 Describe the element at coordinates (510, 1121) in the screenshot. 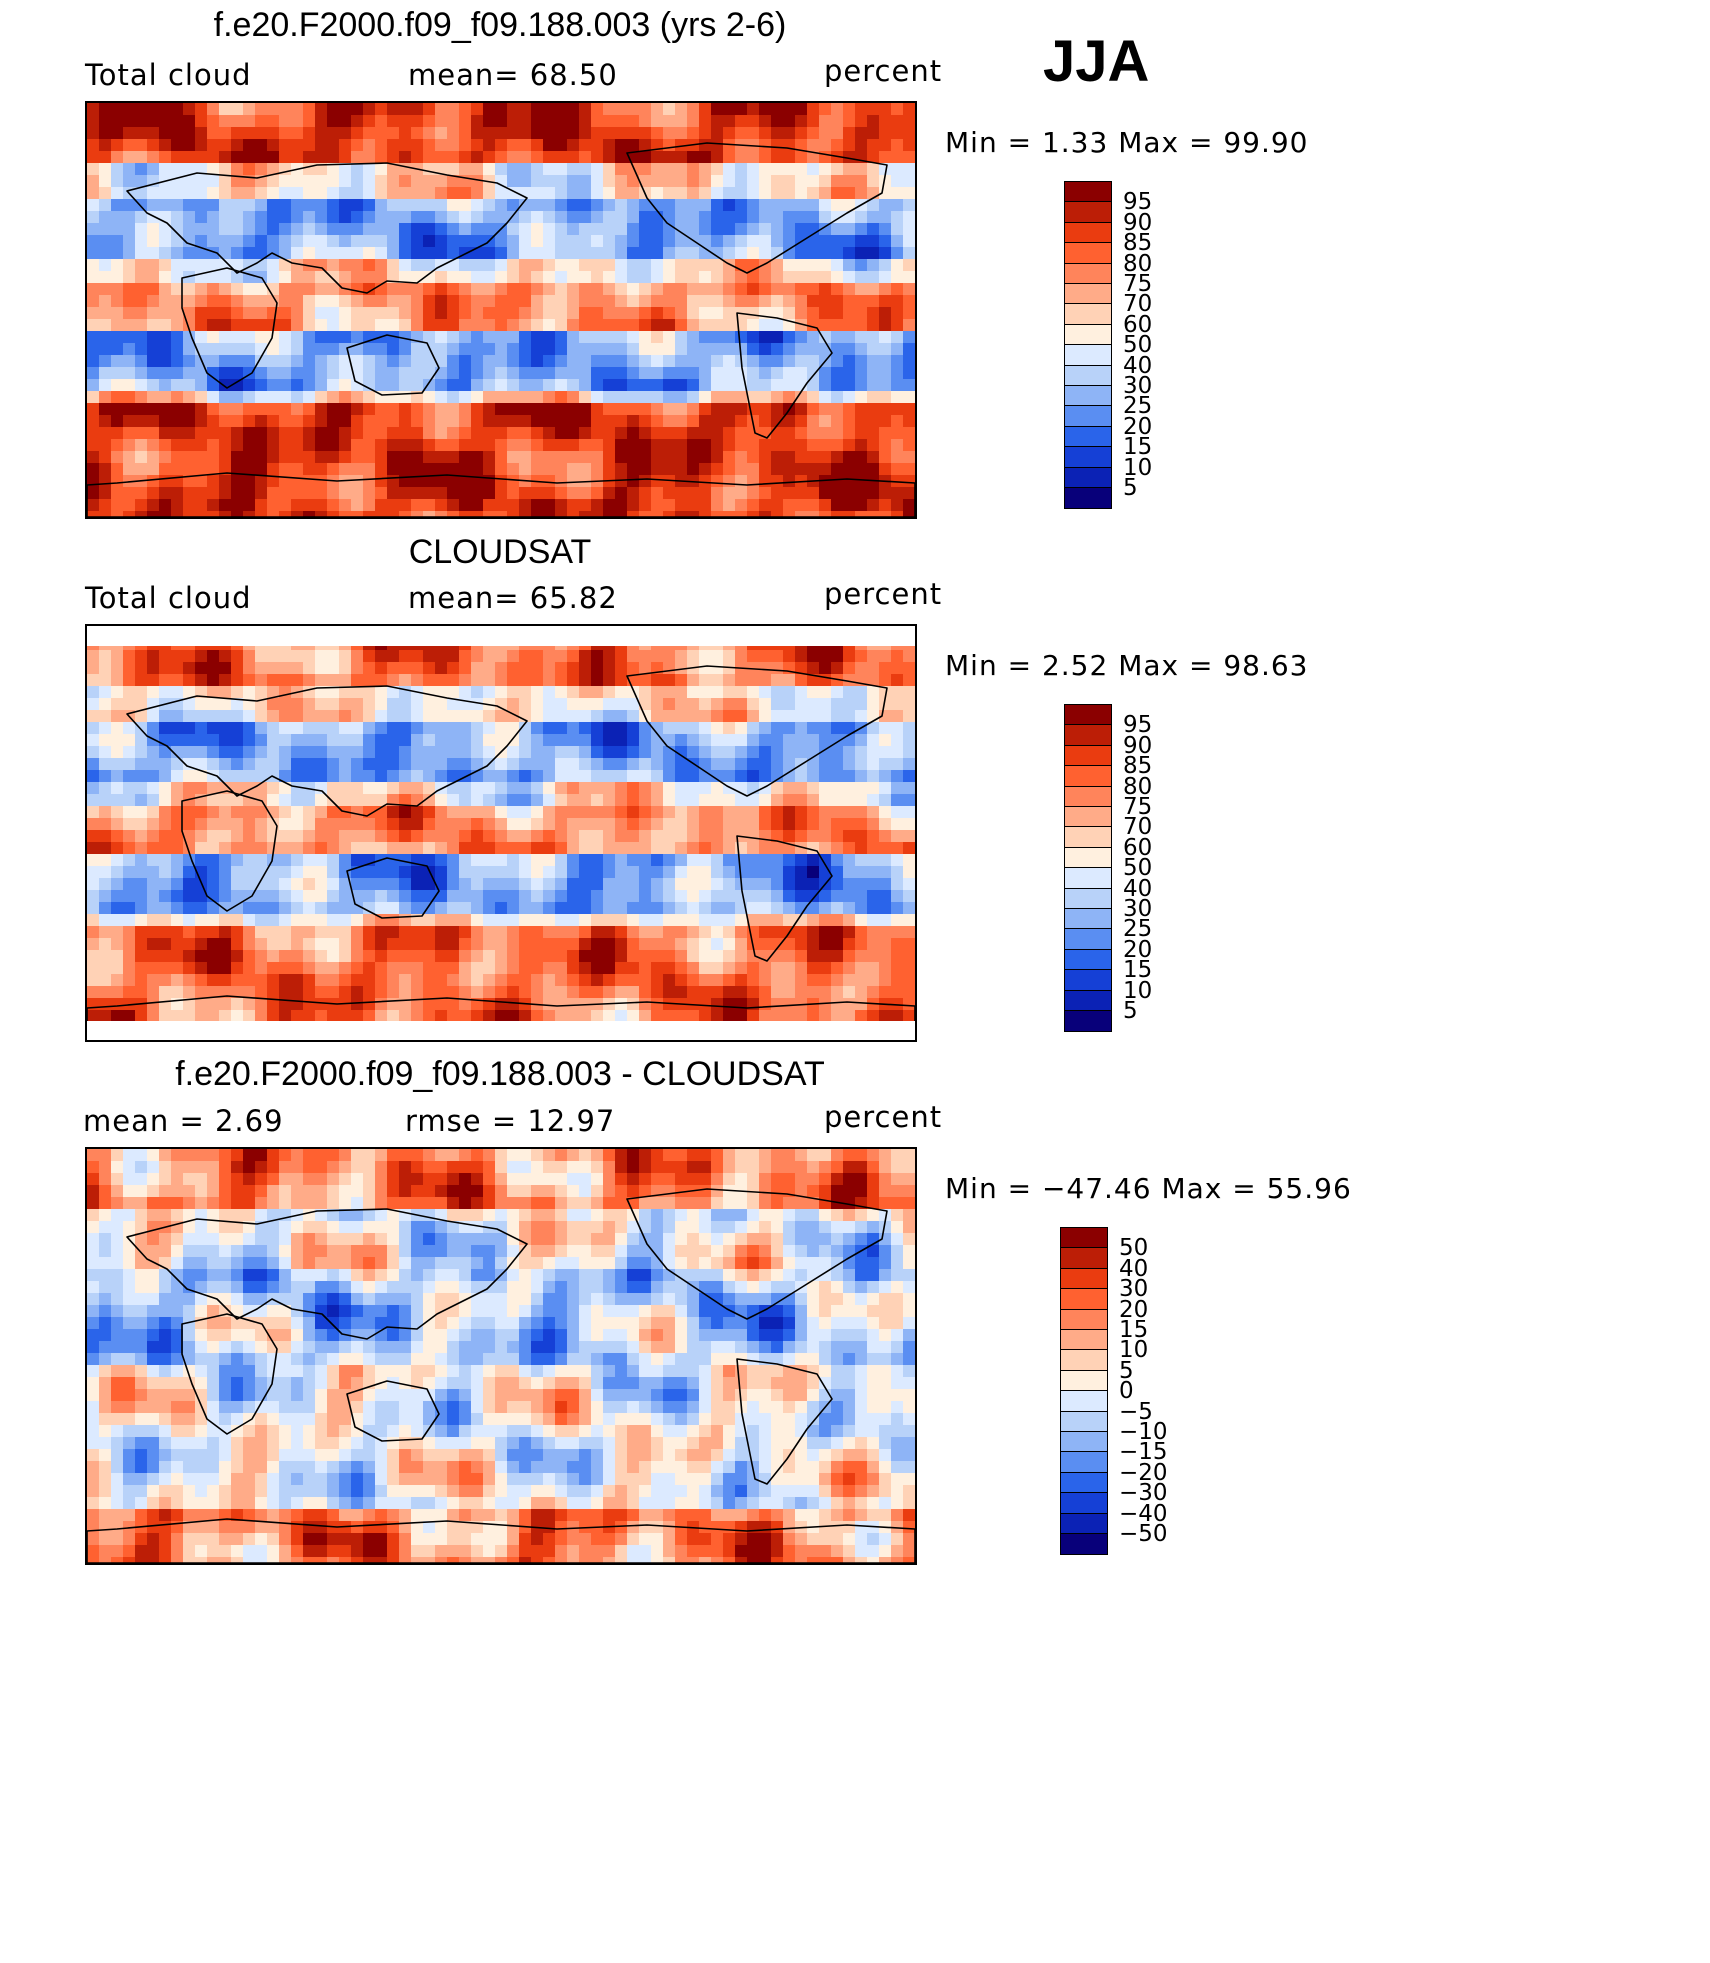

I see `panel-3-rmse-label: rmse = 12.97` at that location.